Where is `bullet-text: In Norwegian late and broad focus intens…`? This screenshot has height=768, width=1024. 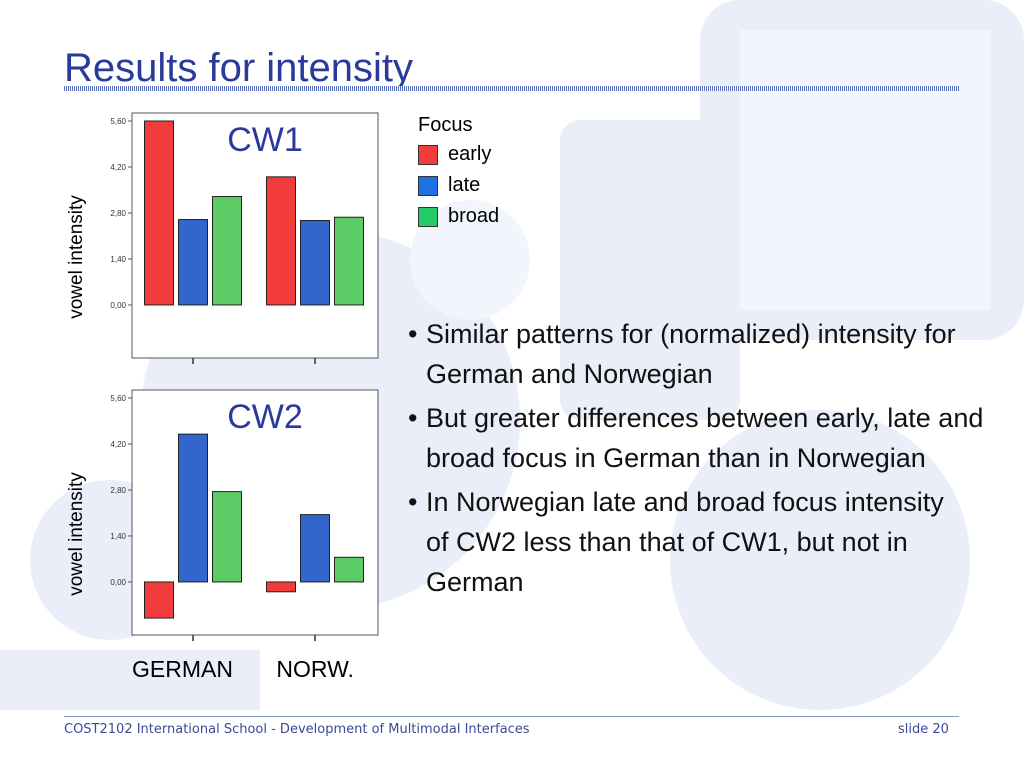
bullet-text: In Norwegian late and broad focus intens… is located at coordinates (685, 542).